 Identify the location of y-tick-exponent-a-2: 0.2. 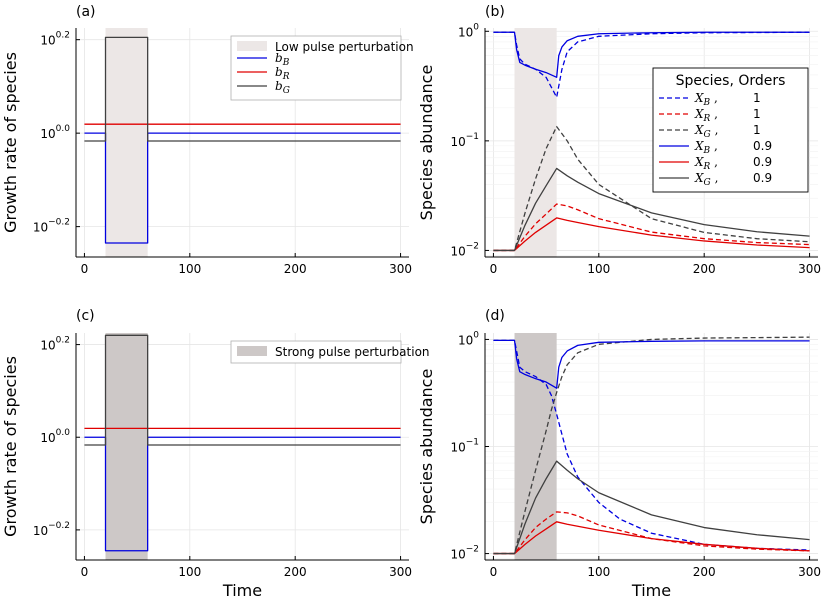
(63, 36).